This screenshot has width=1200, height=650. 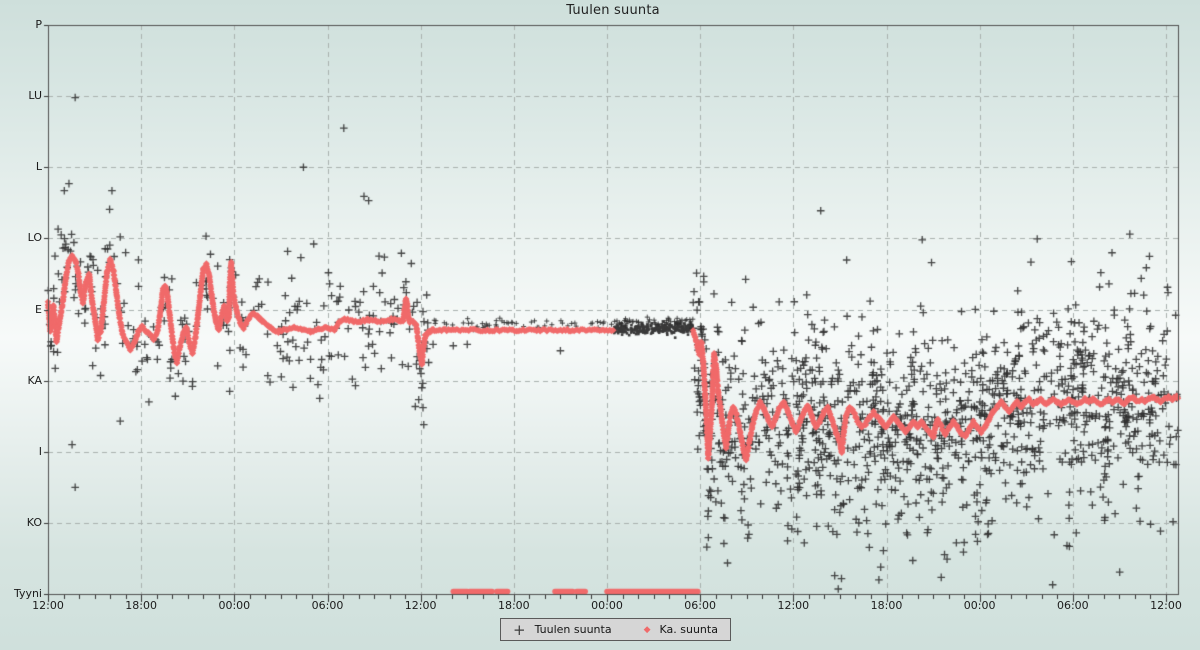 I want to click on y-axis-label-tyyni: Tyyni, so click(x=27, y=593).